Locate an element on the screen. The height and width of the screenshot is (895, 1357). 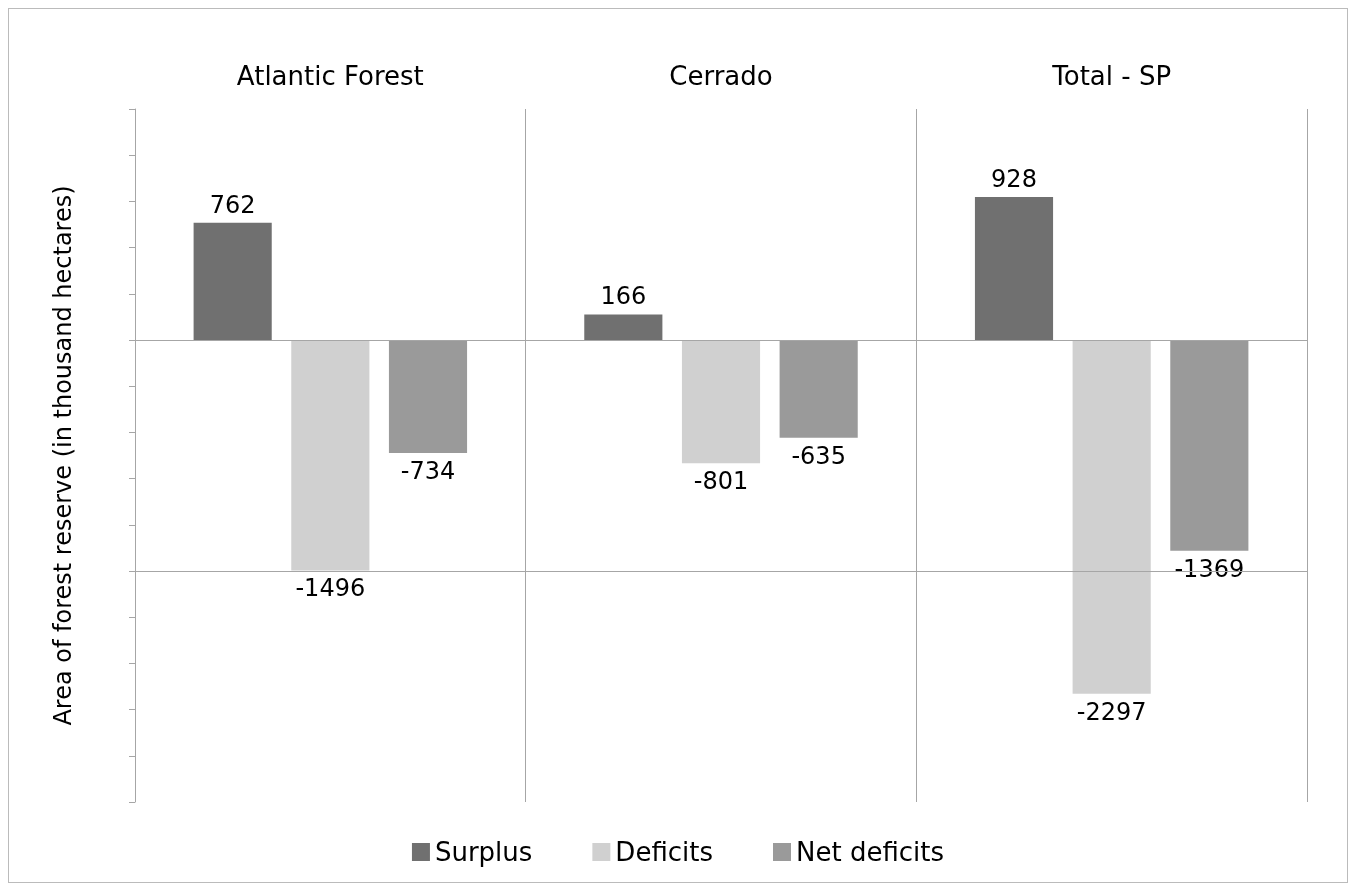
data-label: -2297 is located at coordinates (1111, 711).